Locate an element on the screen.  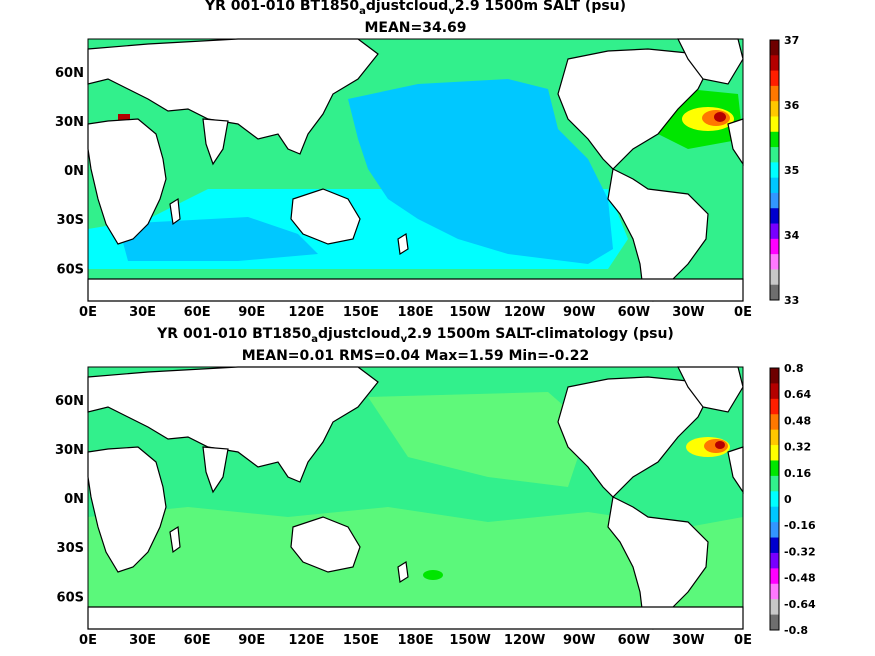
colorbar-label: 33 is located at coordinates (791, 300).